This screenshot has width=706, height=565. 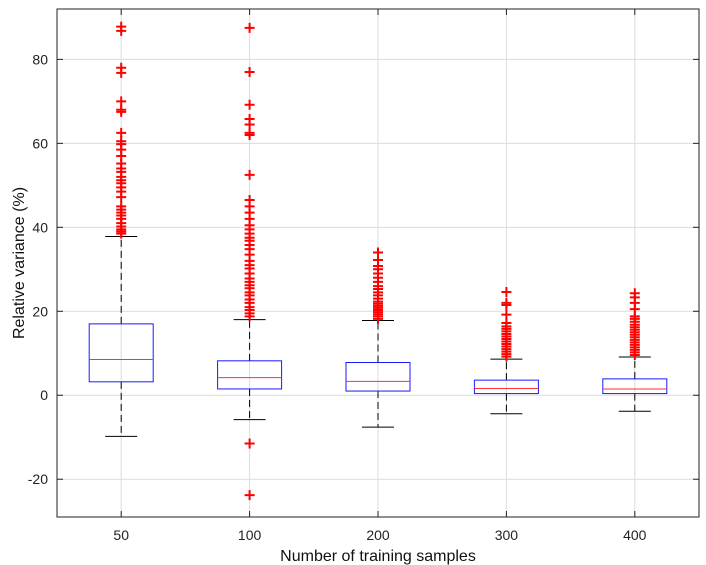 What do you see at coordinates (38, 479) in the screenshot?
I see `y-tick-label: -20` at bounding box center [38, 479].